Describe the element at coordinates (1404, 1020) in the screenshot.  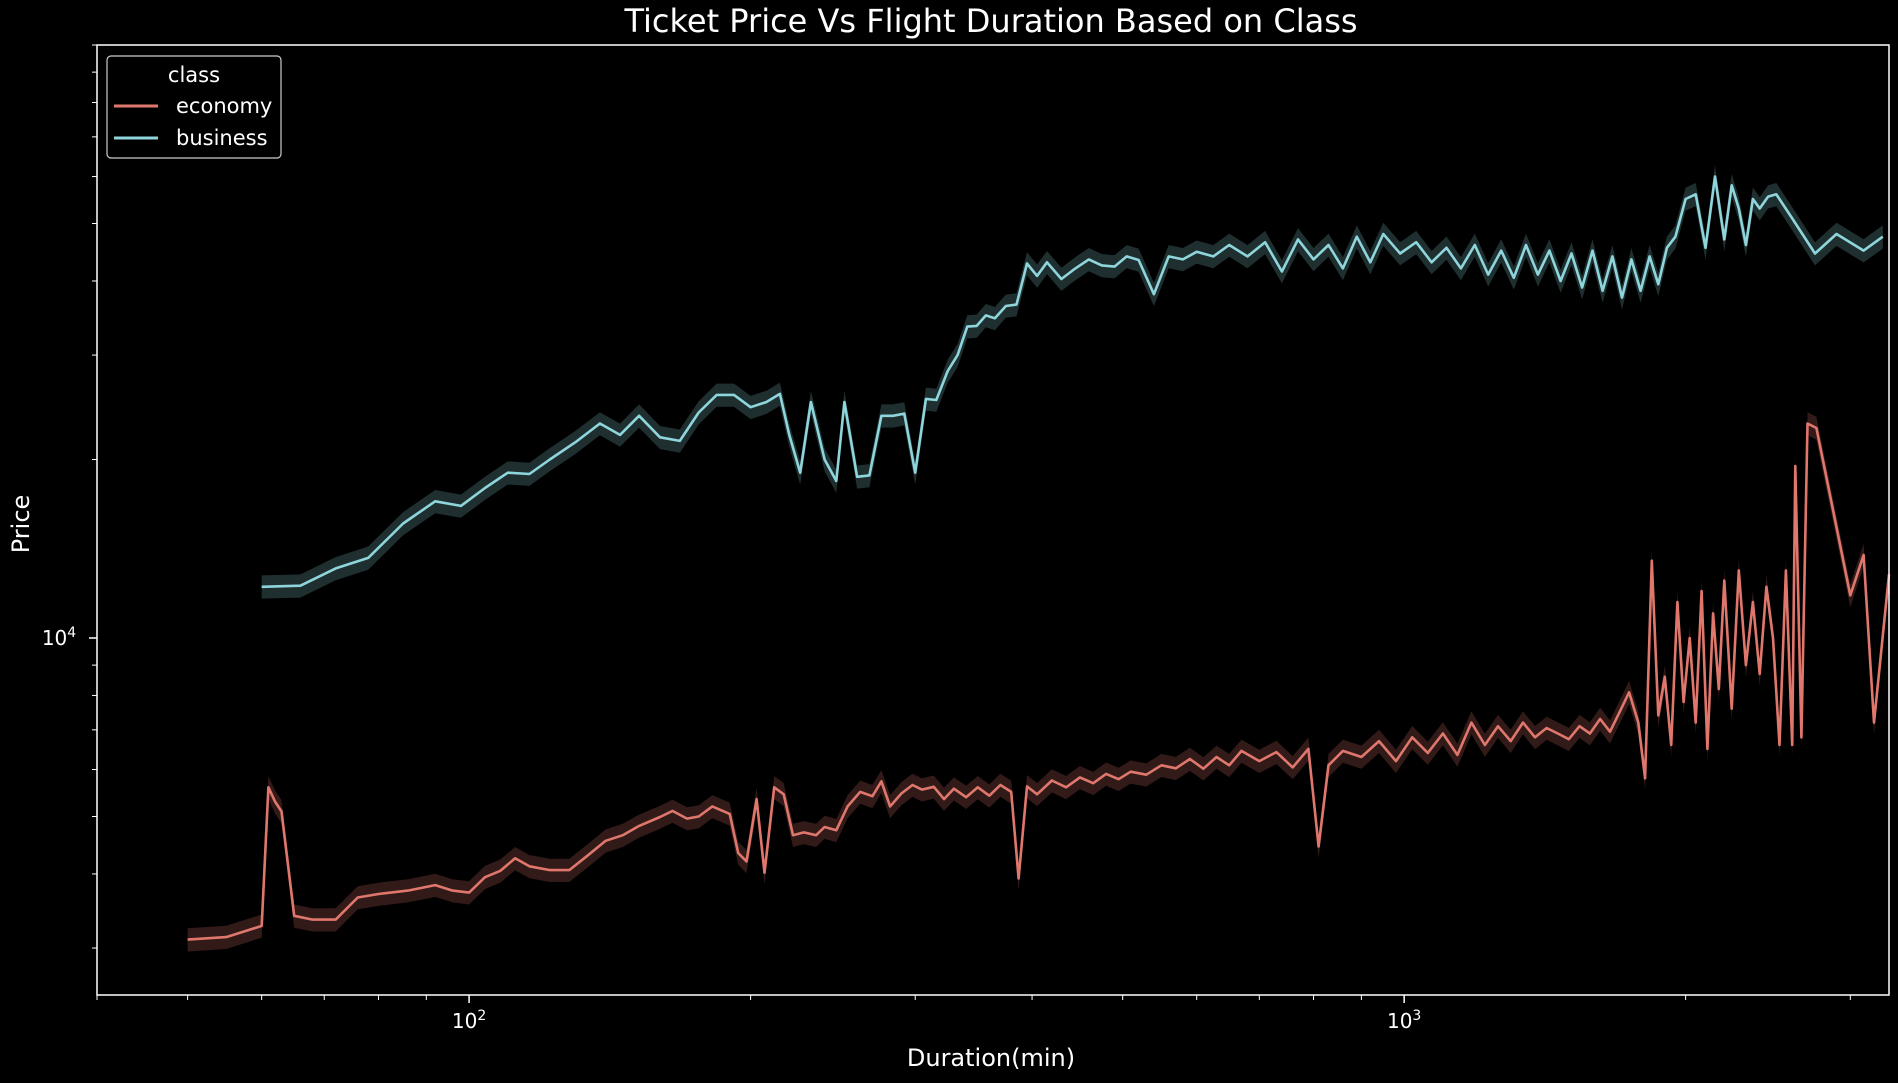
I see `x-tick-label: 103` at that location.